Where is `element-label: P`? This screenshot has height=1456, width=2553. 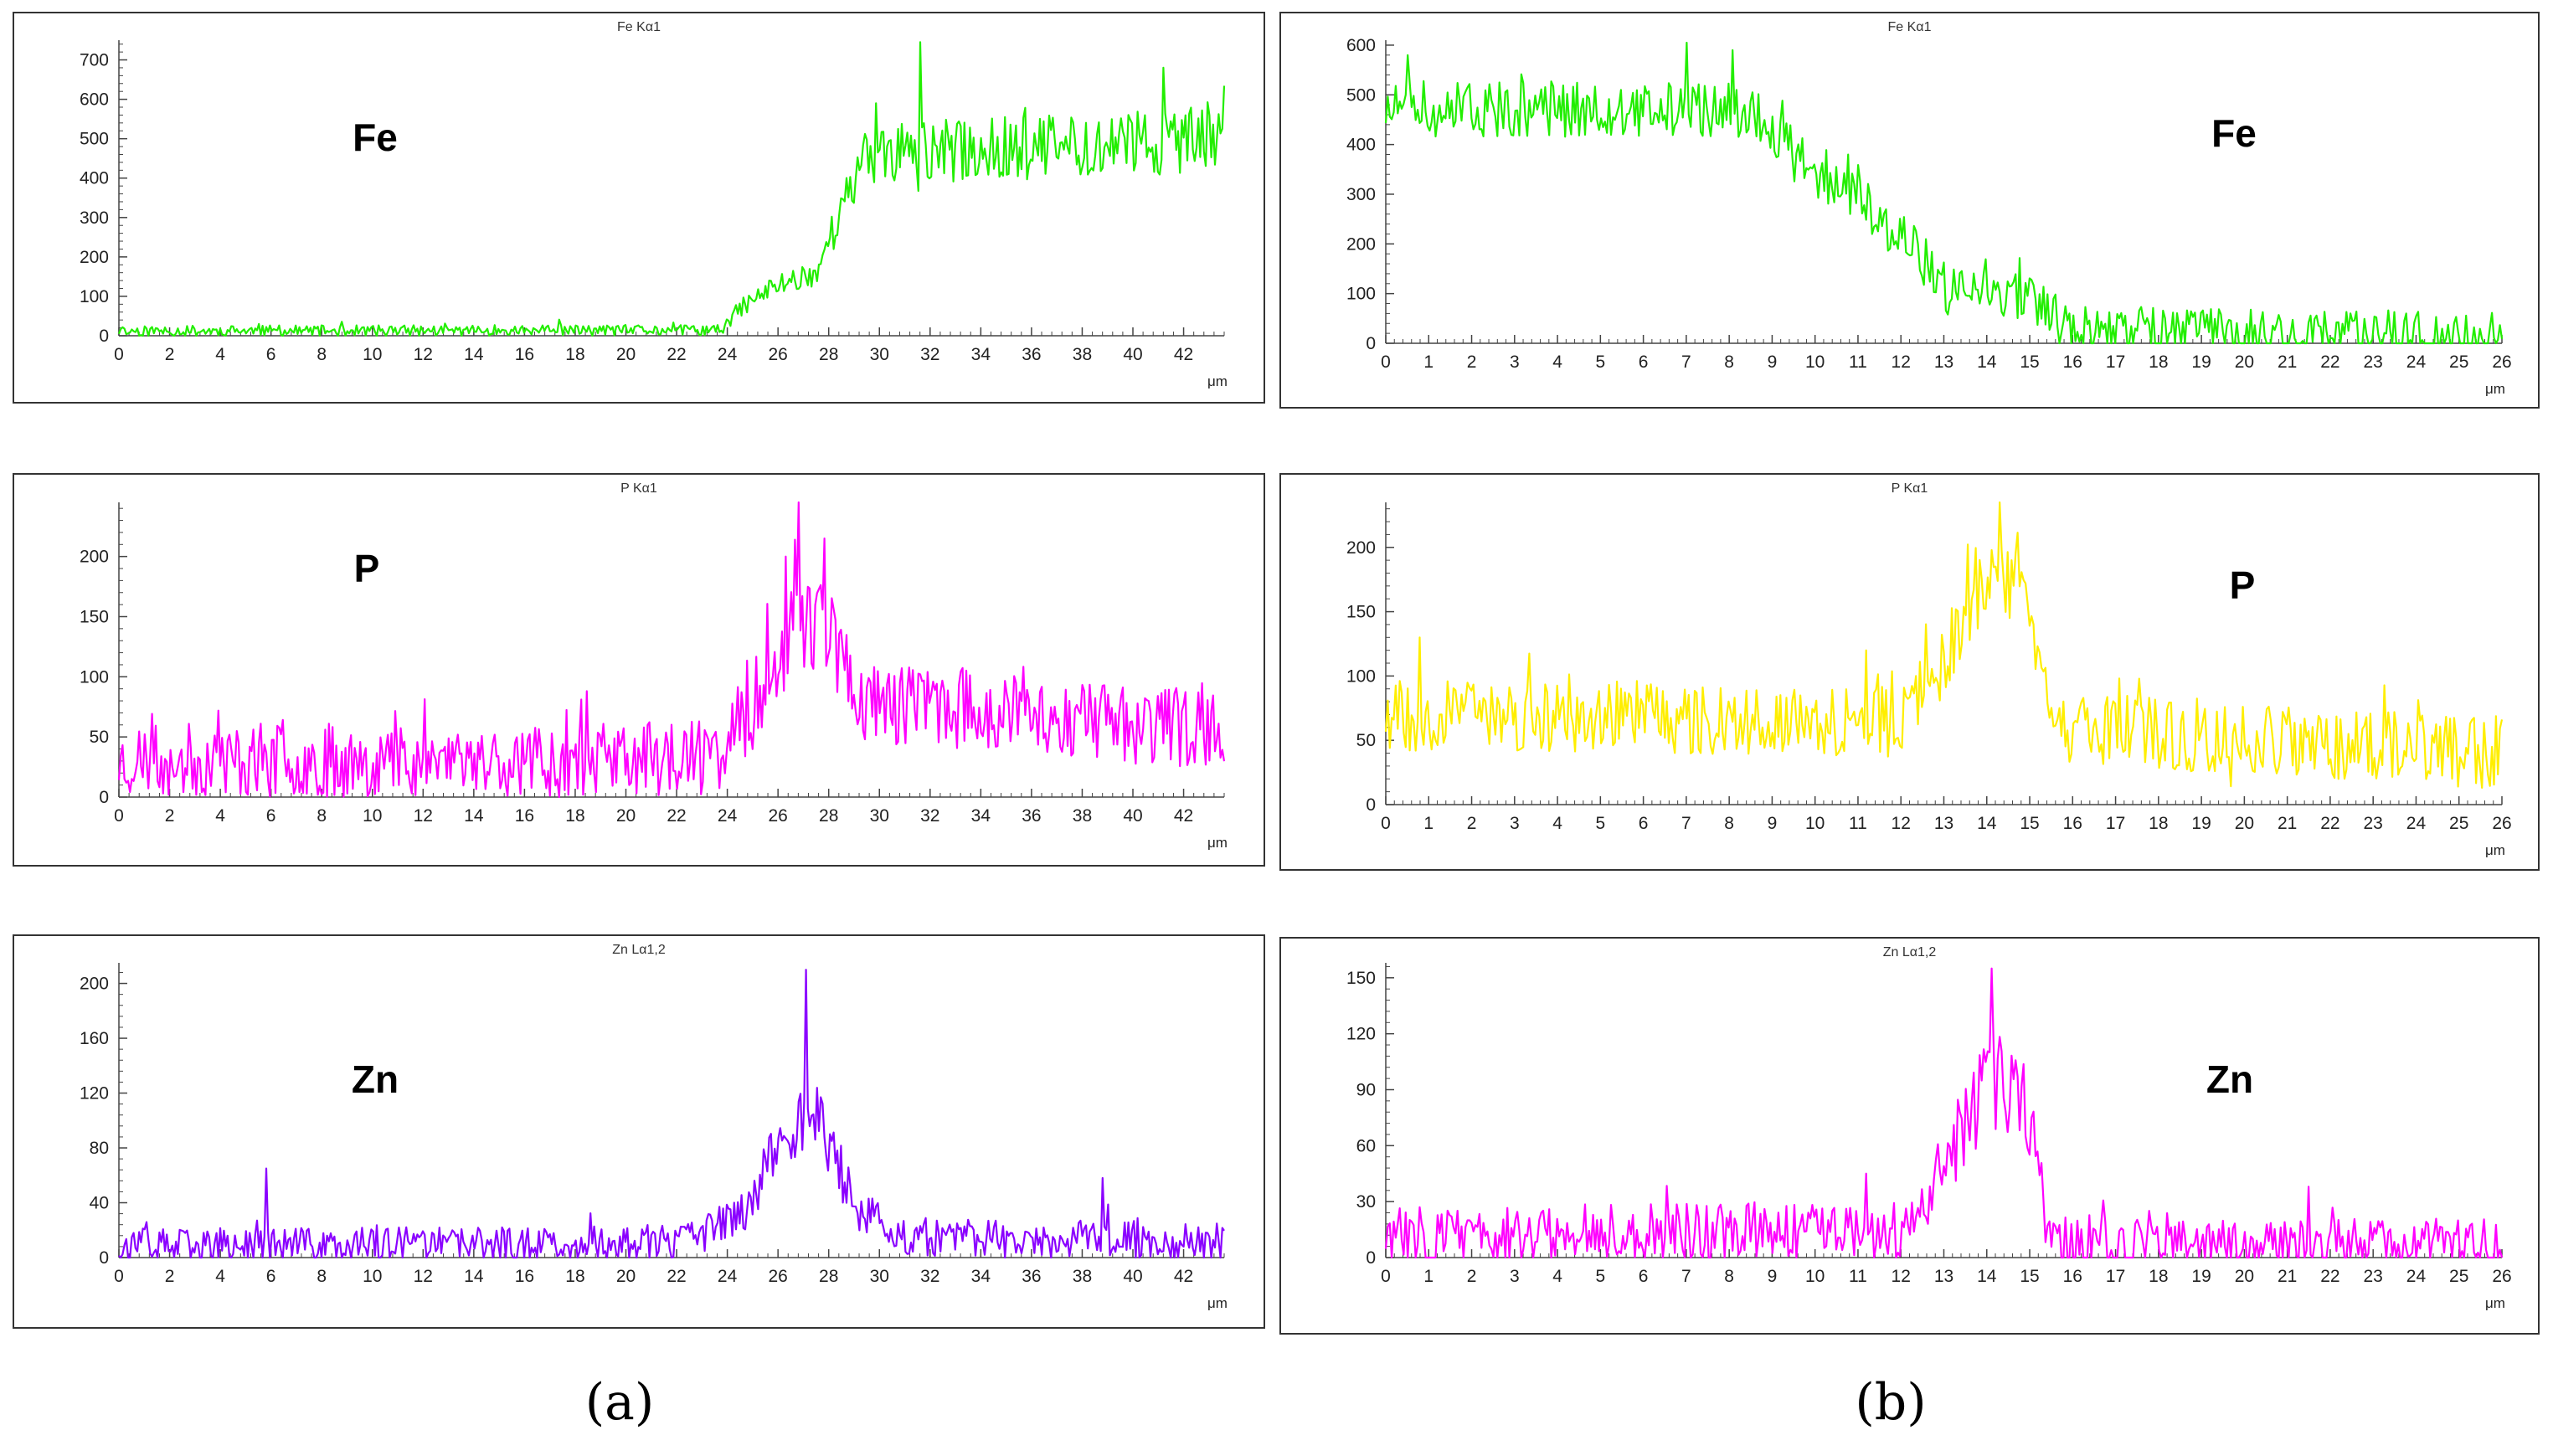
element-label: P is located at coordinates (2243, 585).